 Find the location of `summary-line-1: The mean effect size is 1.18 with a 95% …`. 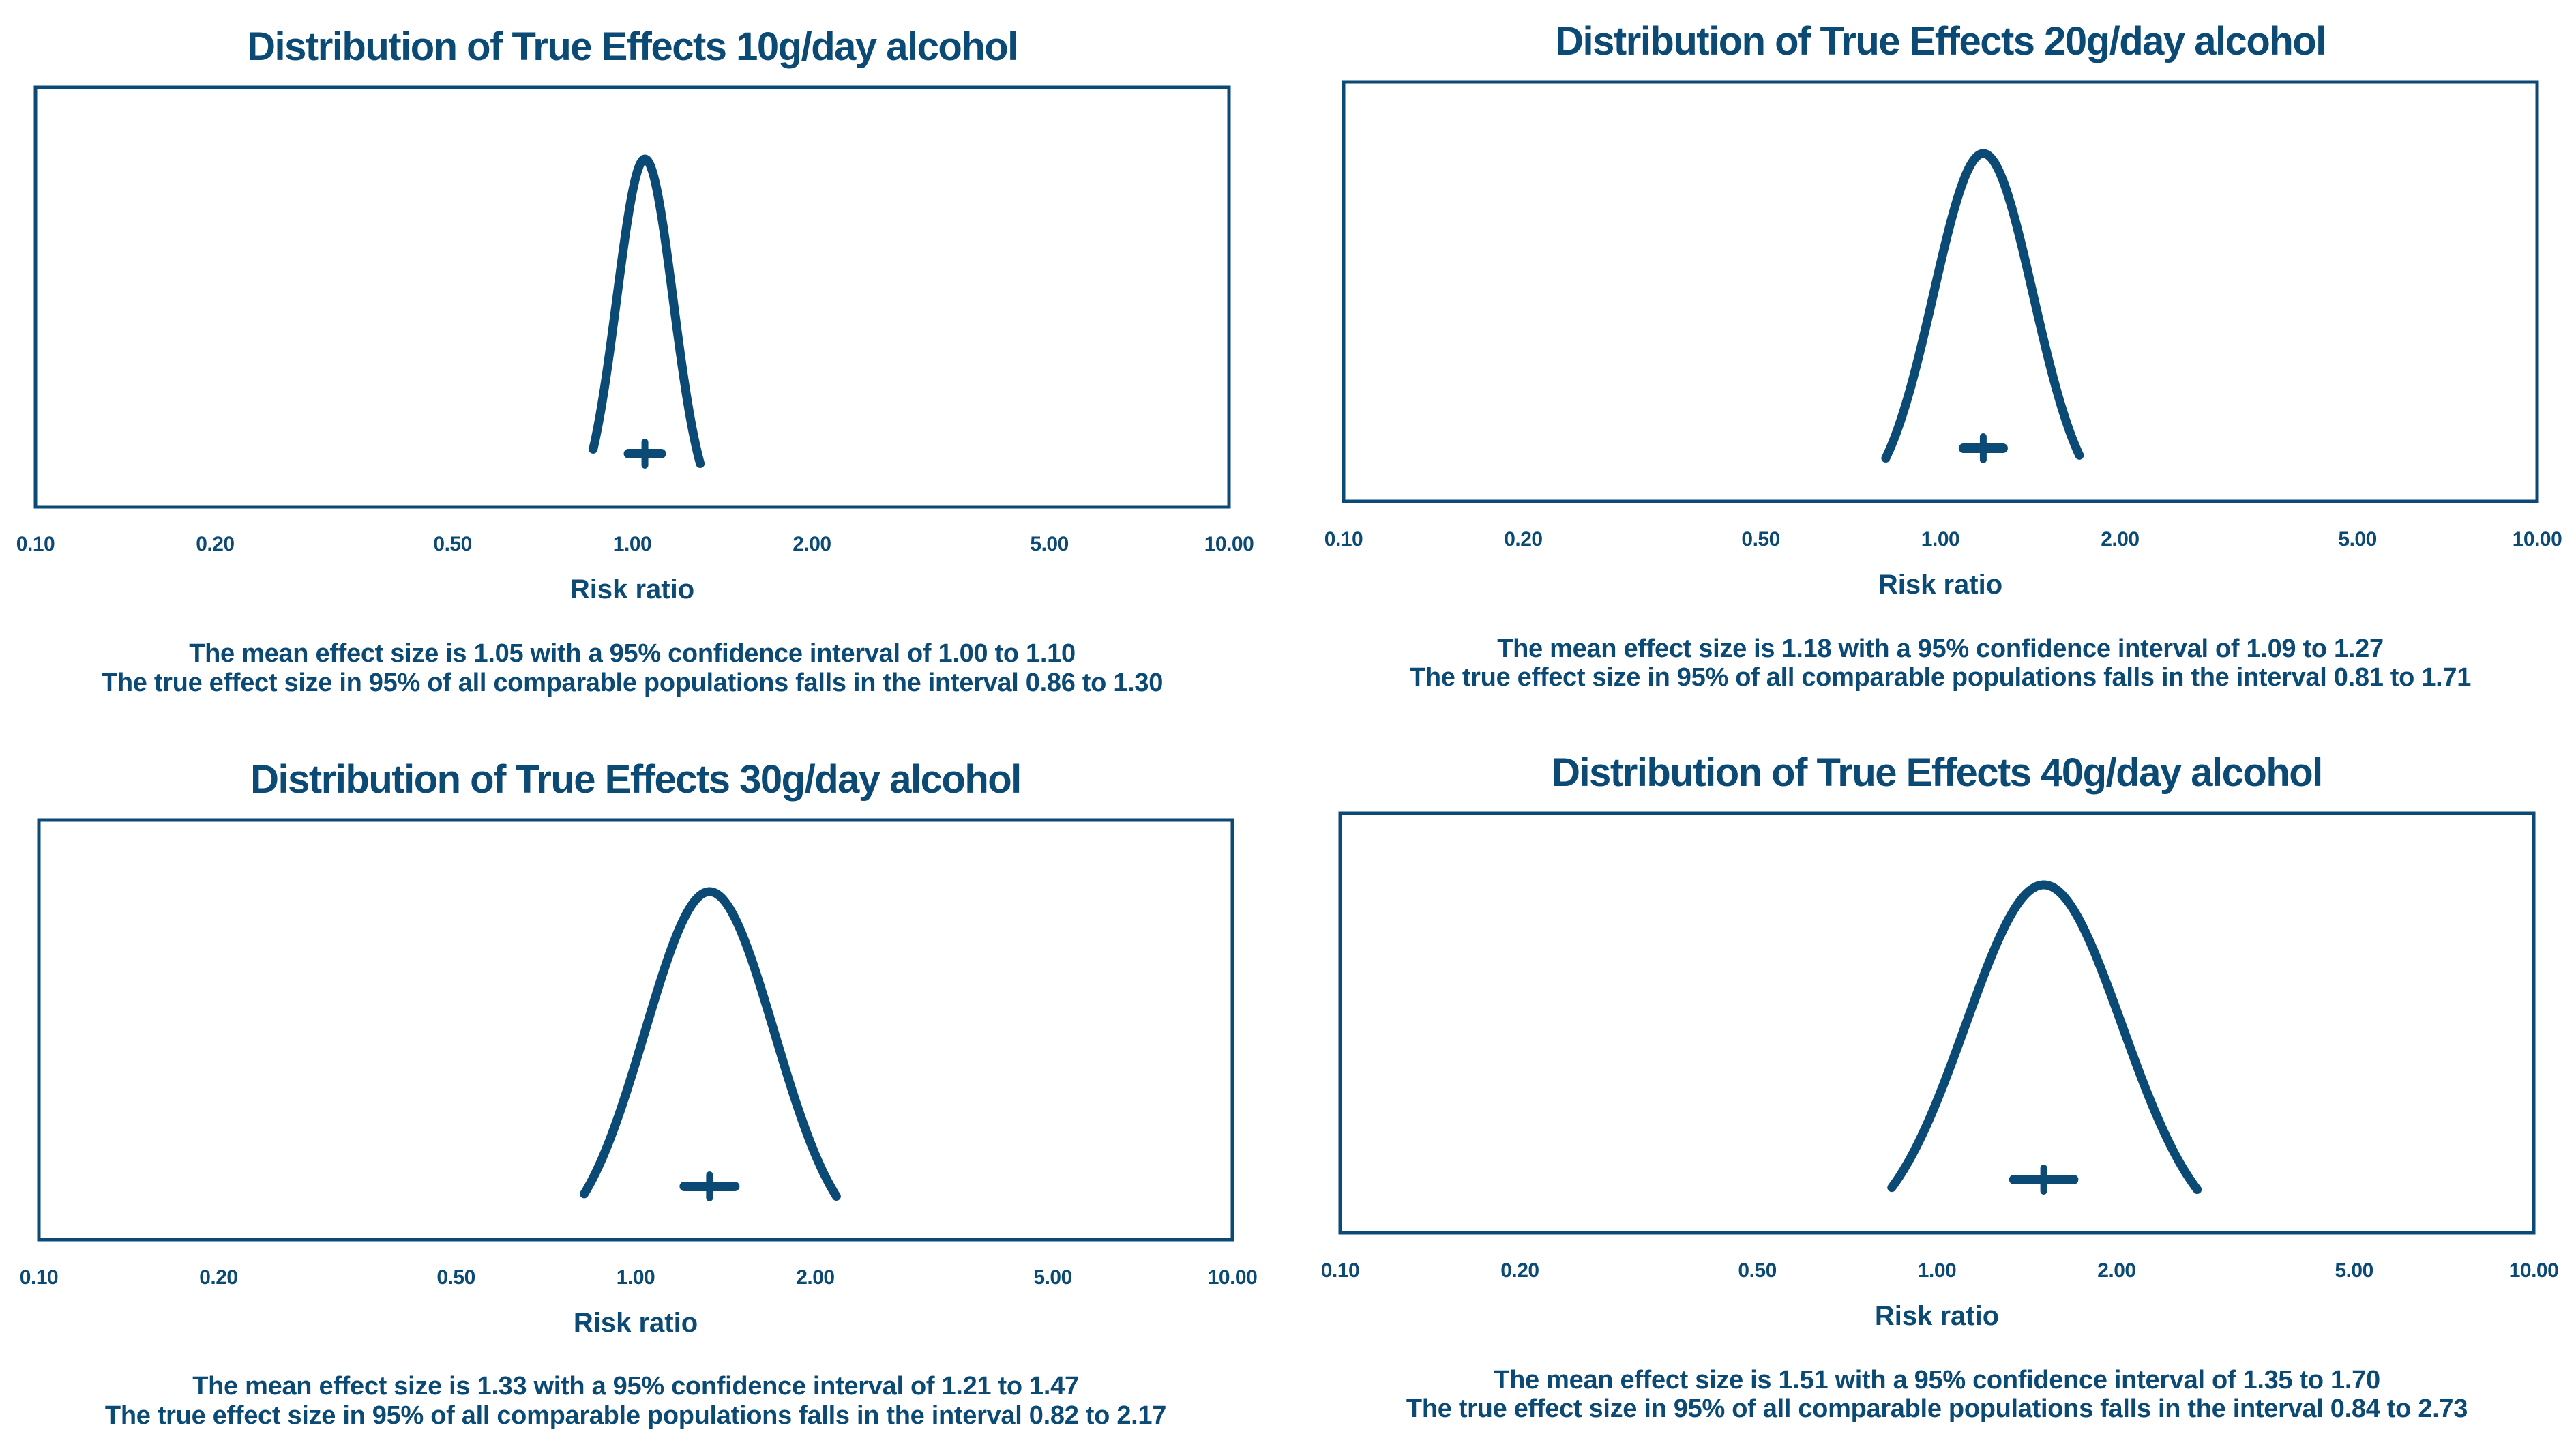

summary-line-1: The mean effect size is 1.18 with a 95% … is located at coordinates (1940, 648).